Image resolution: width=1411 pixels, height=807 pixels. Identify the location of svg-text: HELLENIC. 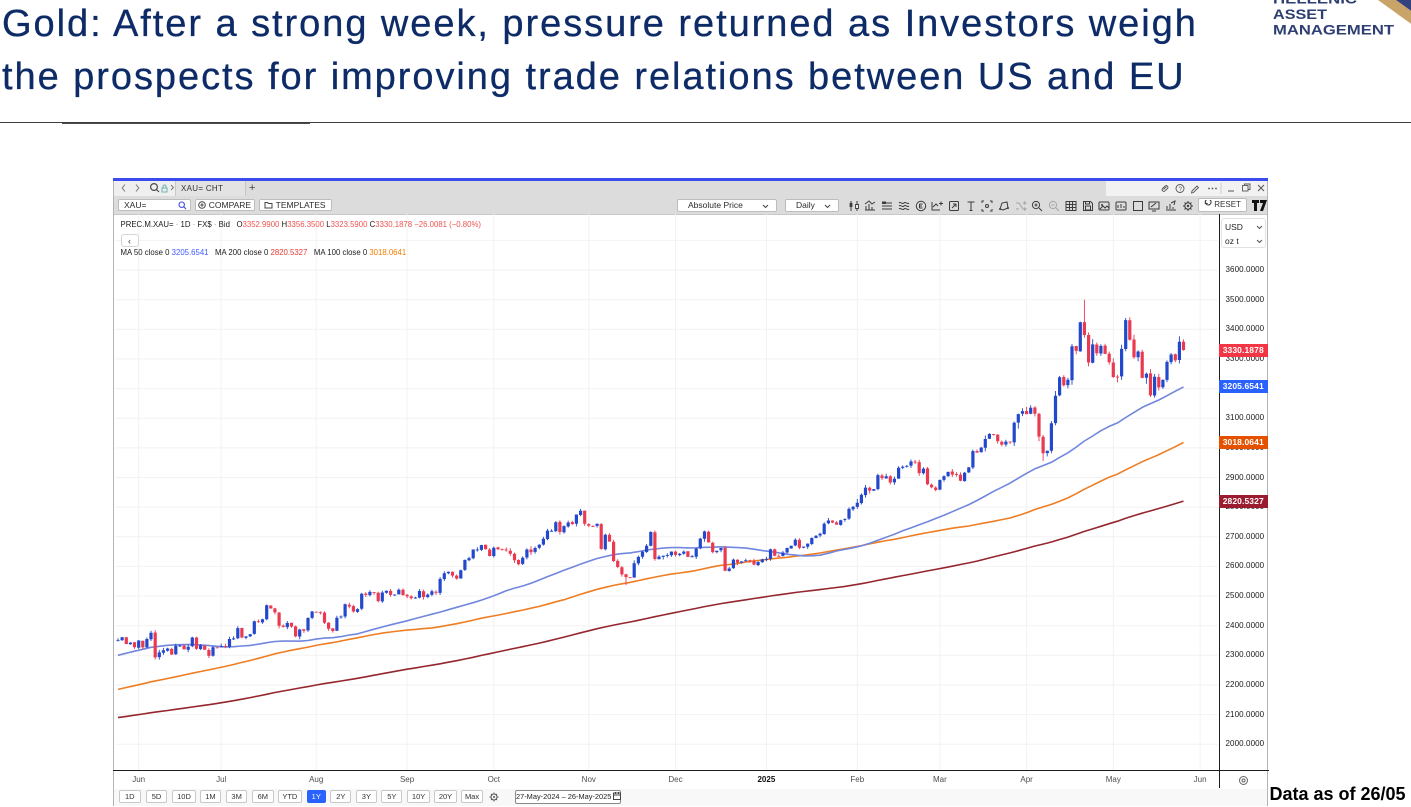
(1315, 3).